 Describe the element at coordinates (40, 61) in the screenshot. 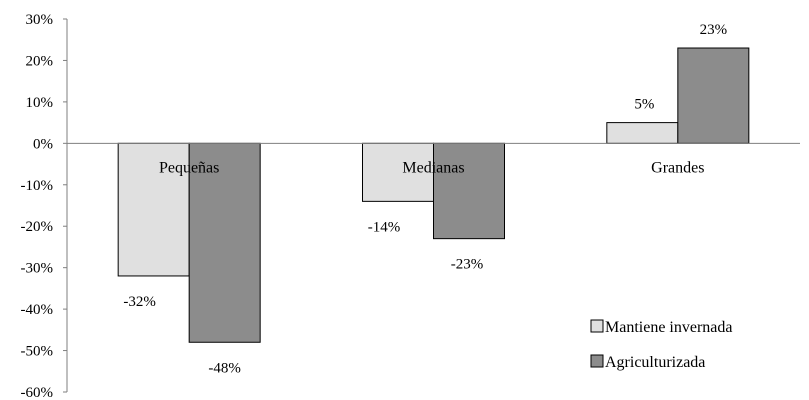

I see `y-tick-label: 20%` at that location.